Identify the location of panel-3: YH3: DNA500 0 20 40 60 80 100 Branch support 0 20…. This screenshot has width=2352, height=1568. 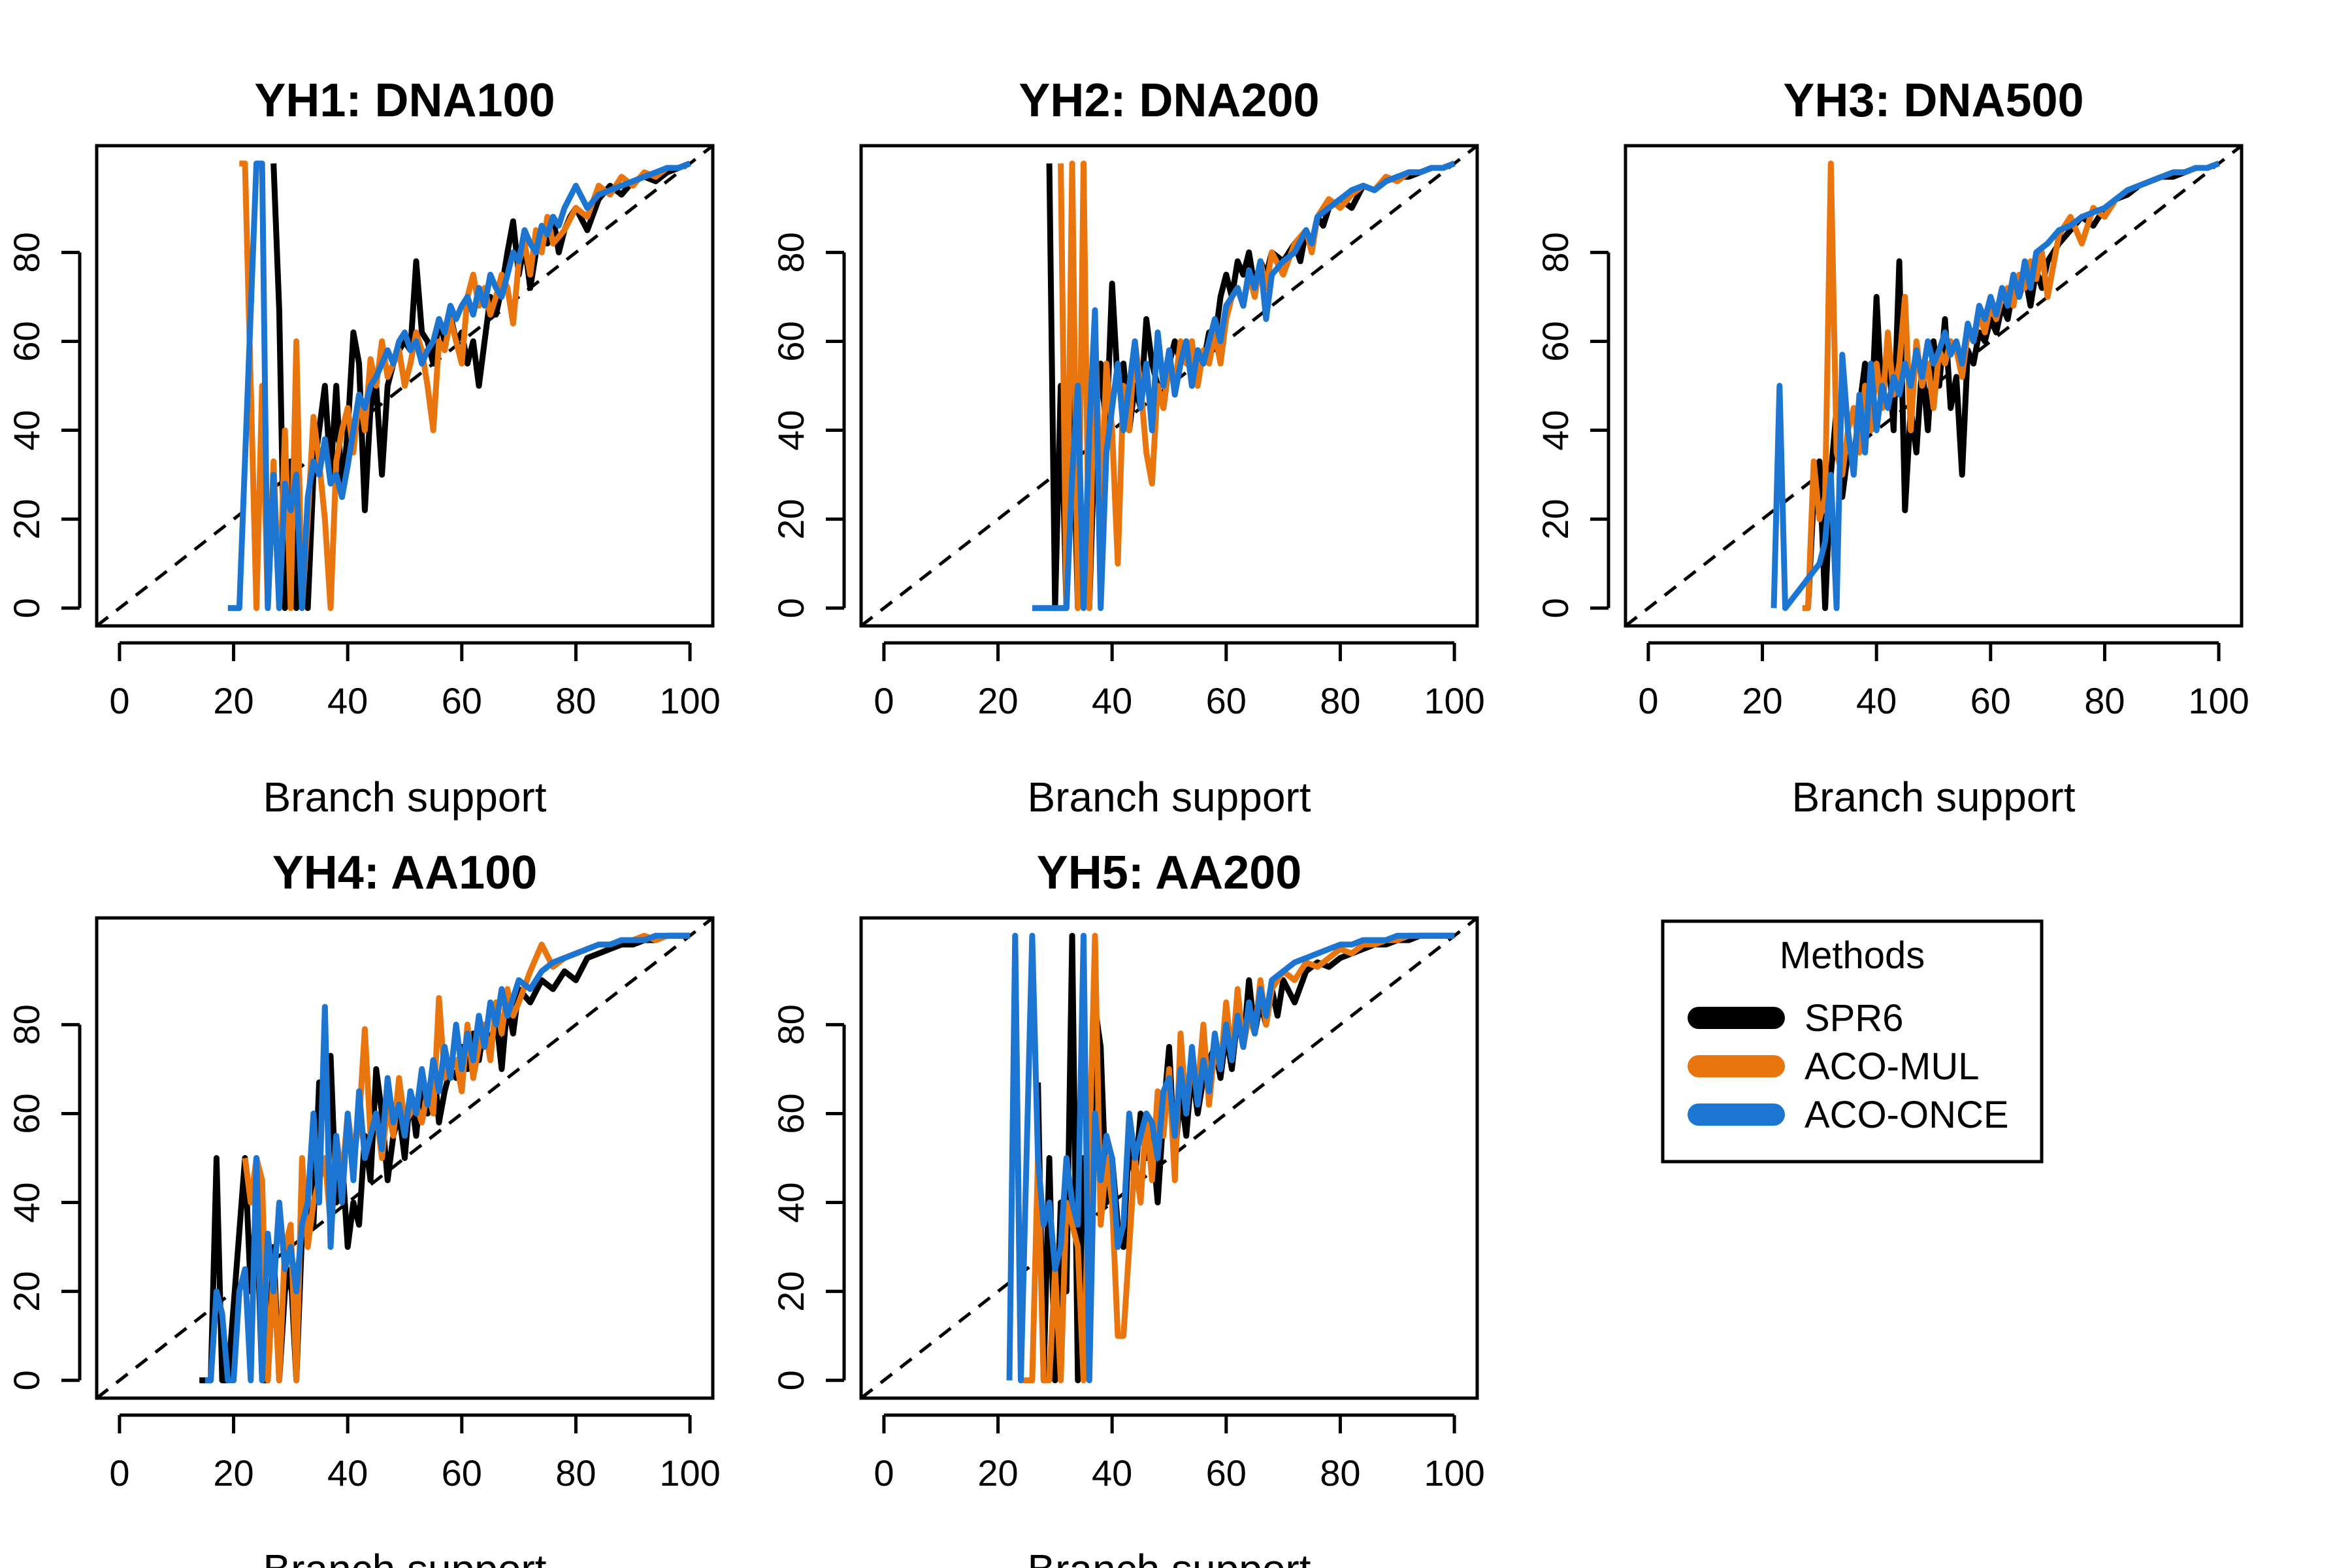
(1892, 447).